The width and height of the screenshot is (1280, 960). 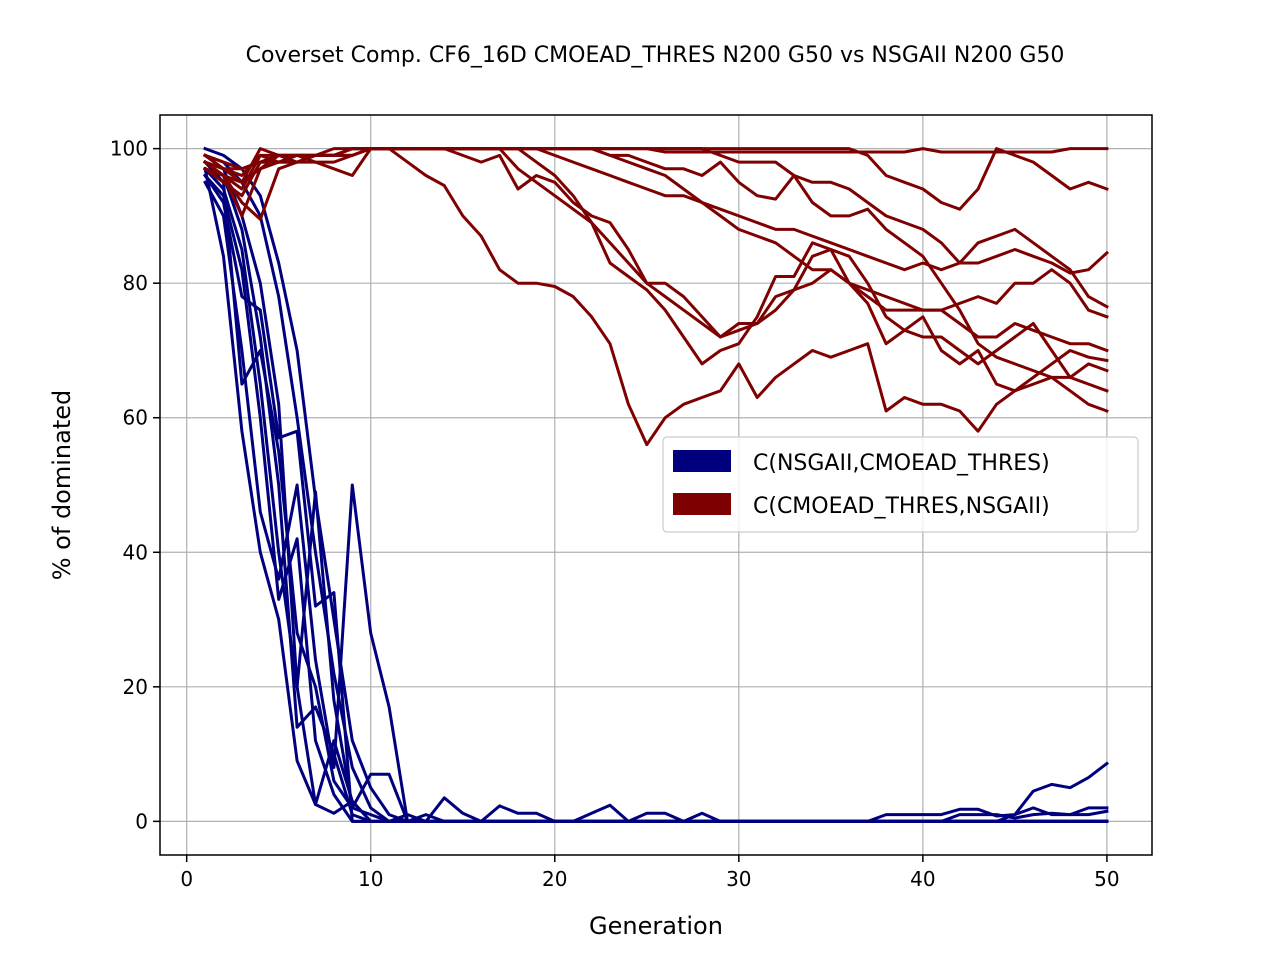 I want to click on y-axis-label: % of dominated, so click(x=62, y=485).